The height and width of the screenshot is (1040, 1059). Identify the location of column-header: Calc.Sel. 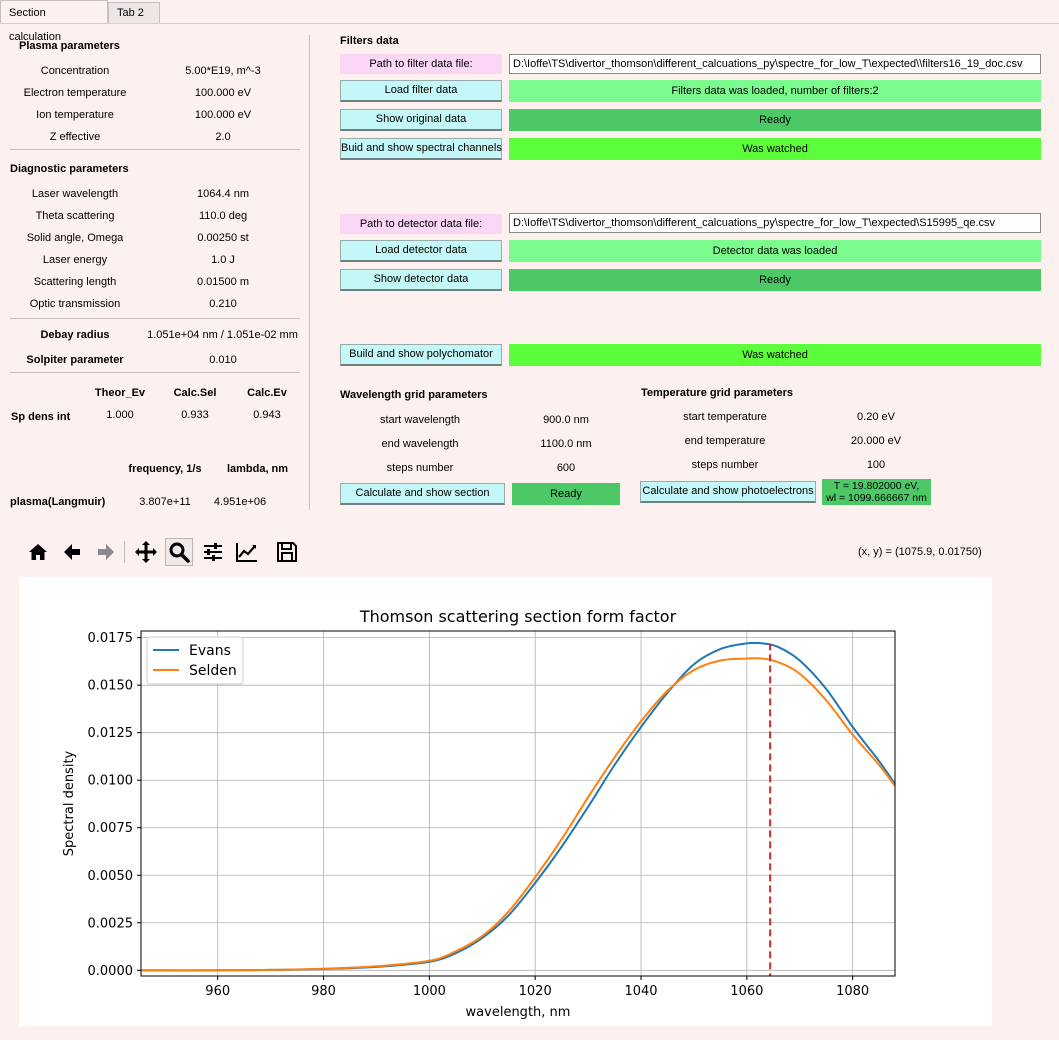
(195, 393).